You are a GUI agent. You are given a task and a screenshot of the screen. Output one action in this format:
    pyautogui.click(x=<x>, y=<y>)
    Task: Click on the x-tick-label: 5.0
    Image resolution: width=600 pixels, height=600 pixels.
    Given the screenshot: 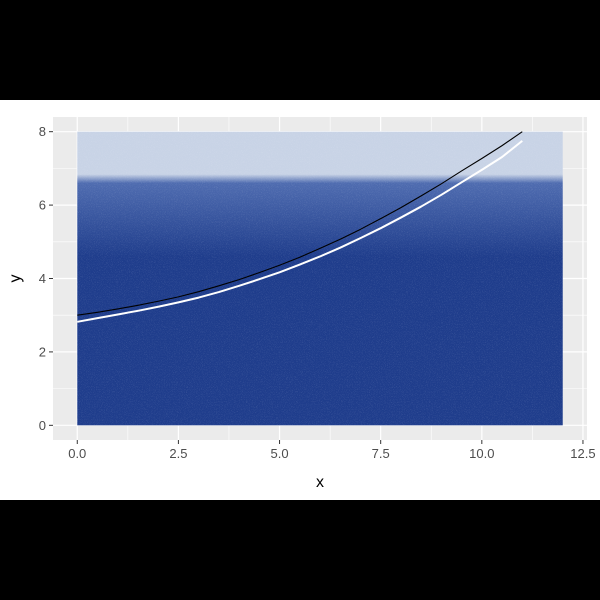 What is the action you would take?
    pyautogui.click(x=280, y=453)
    